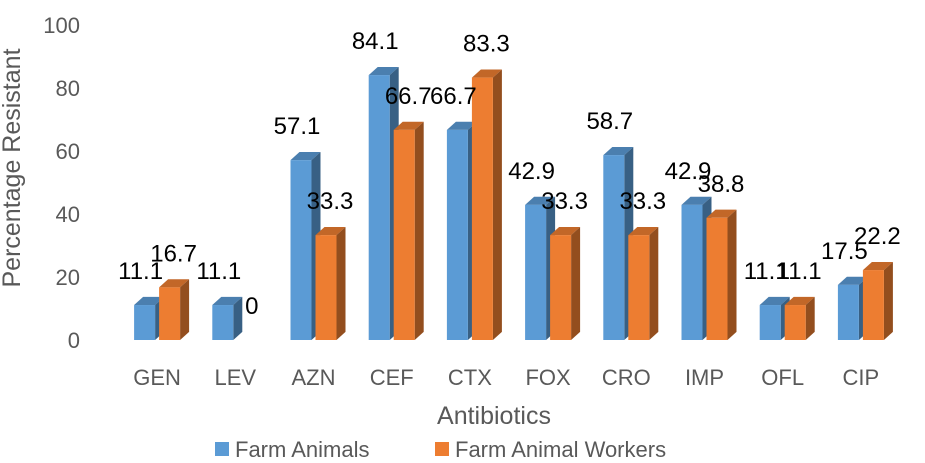 The width and height of the screenshot is (925, 463). Describe the element at coordinates (68, 151) in the screenshot. I see `y-tick-label: 60` at that location.